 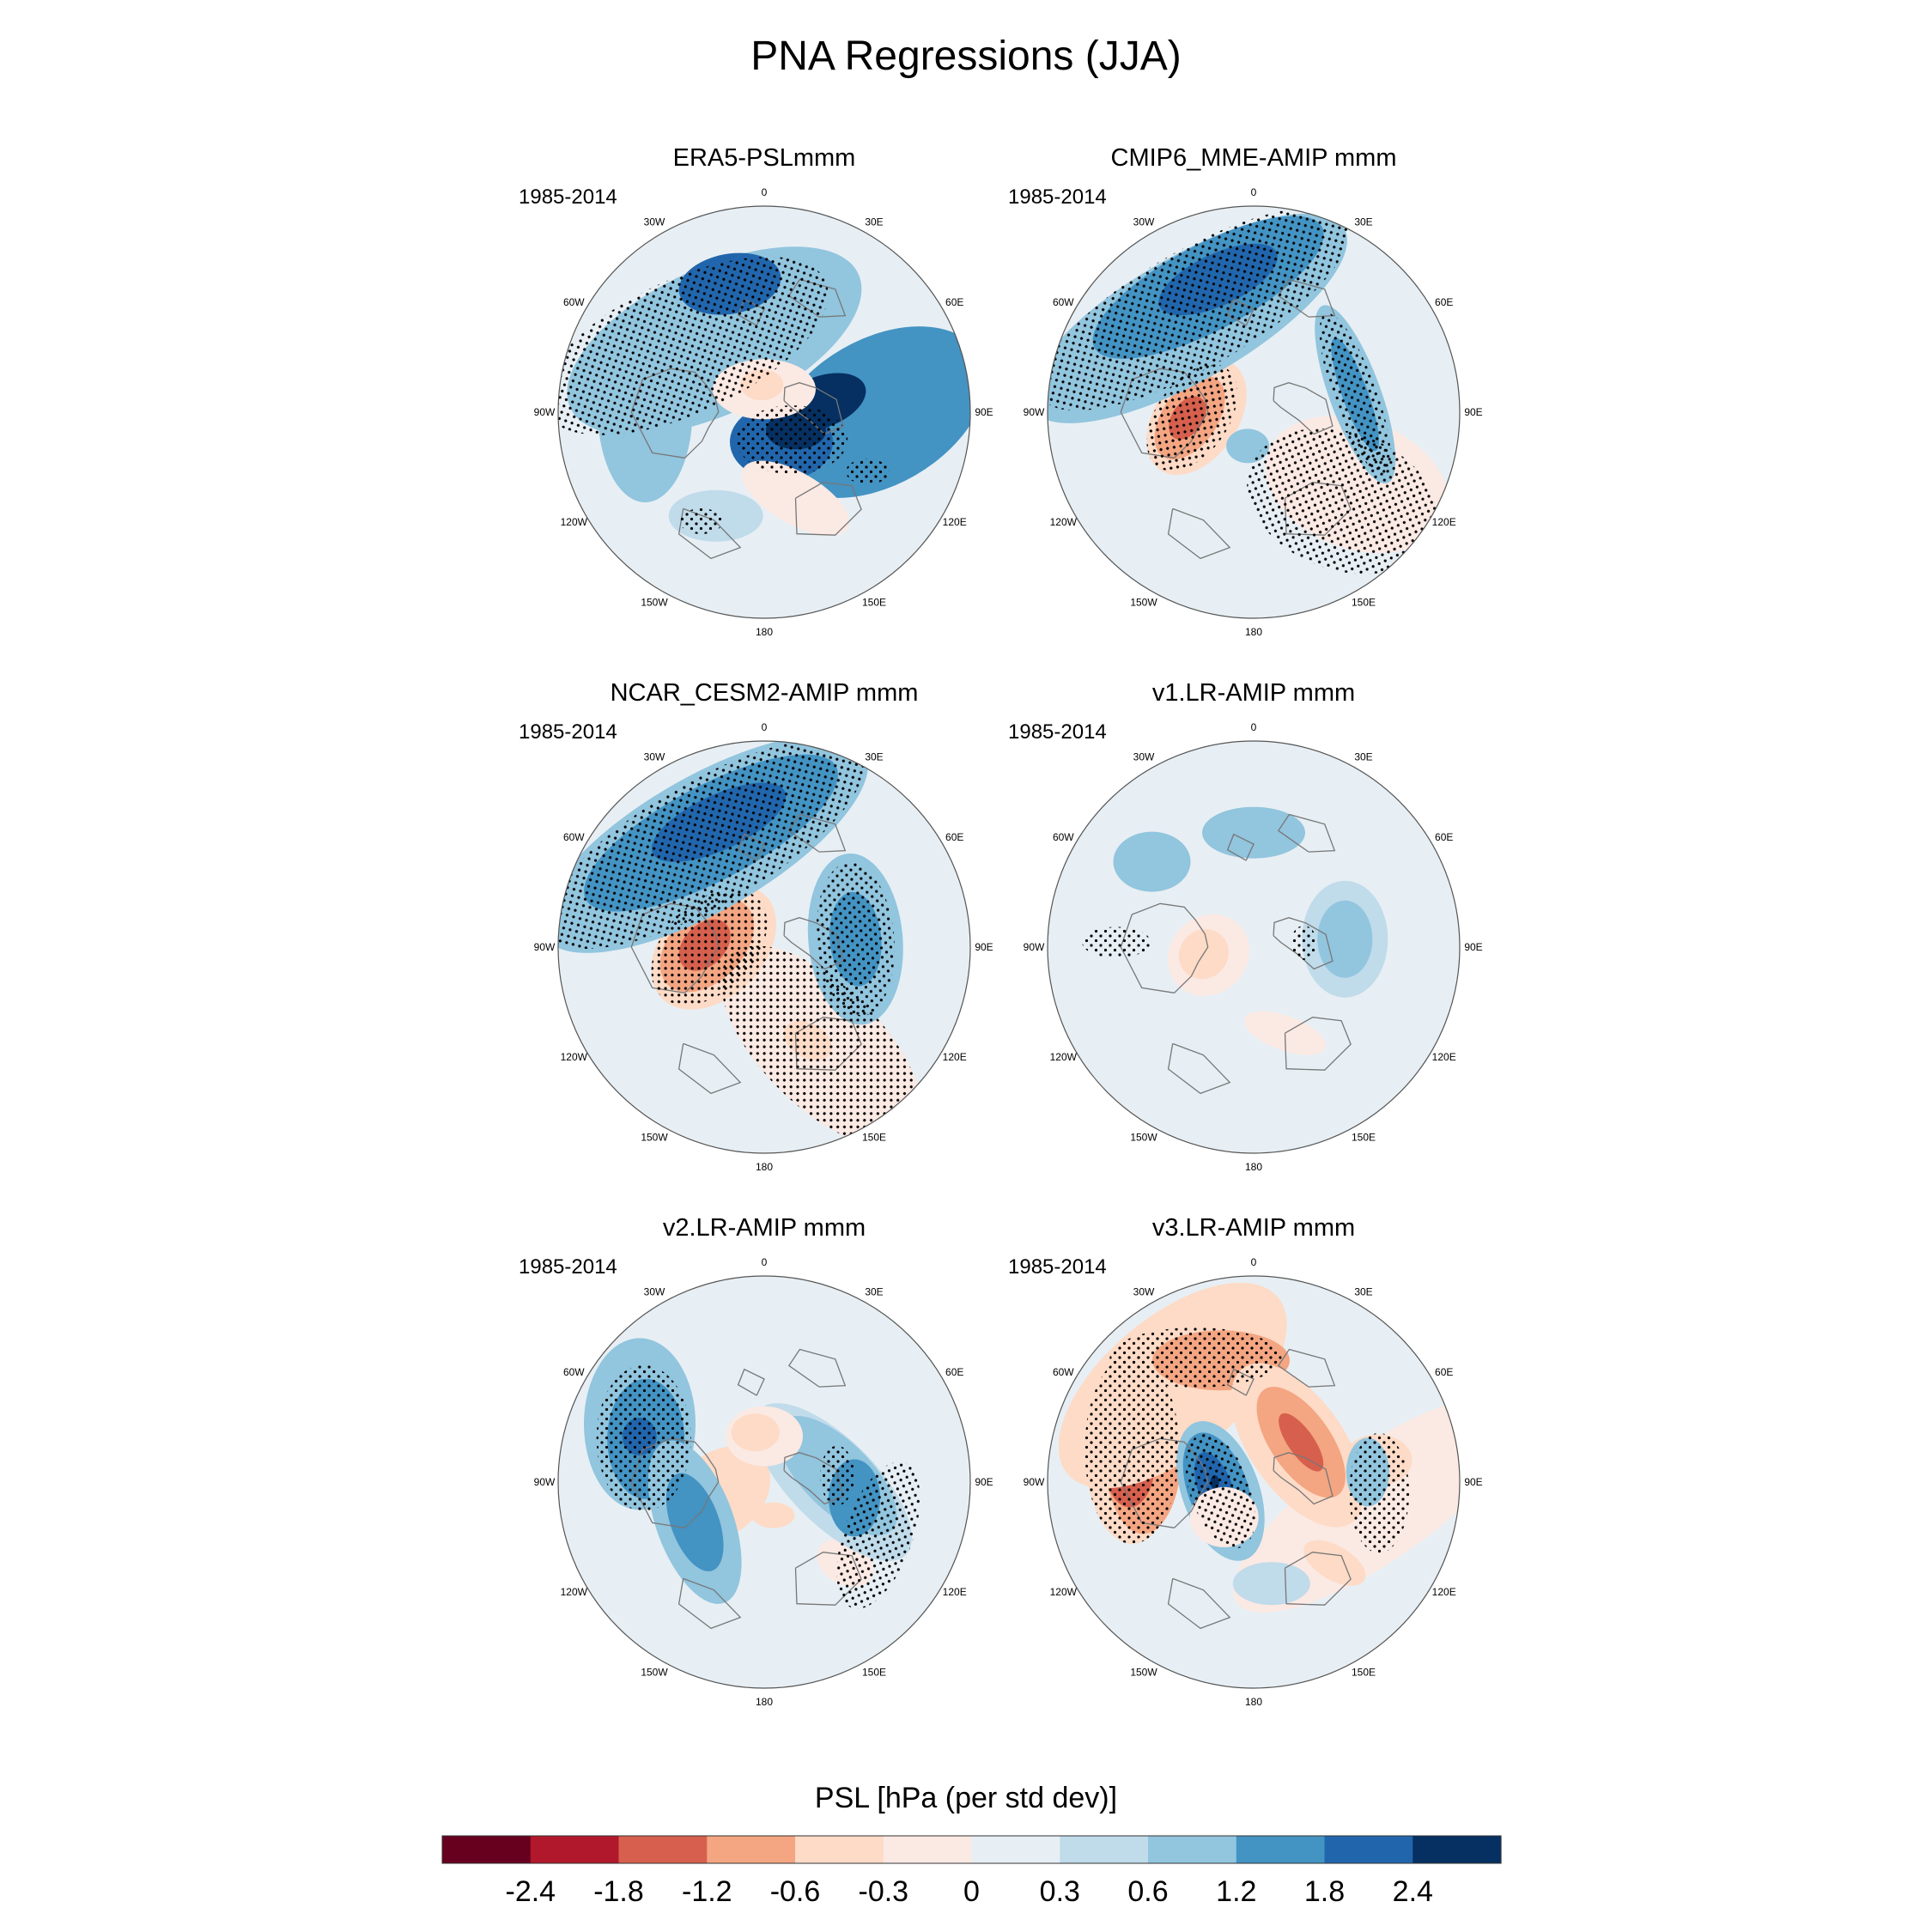 I want to click on colorbar-title: PSL [hPa (per std dev)], so click(x=966, y=1798).